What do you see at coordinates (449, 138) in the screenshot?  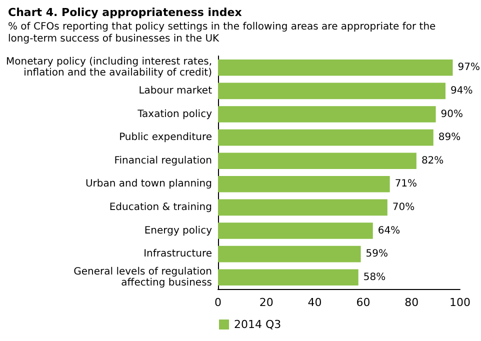 I see `data-label: 89%` at bounding box center [449, 138].